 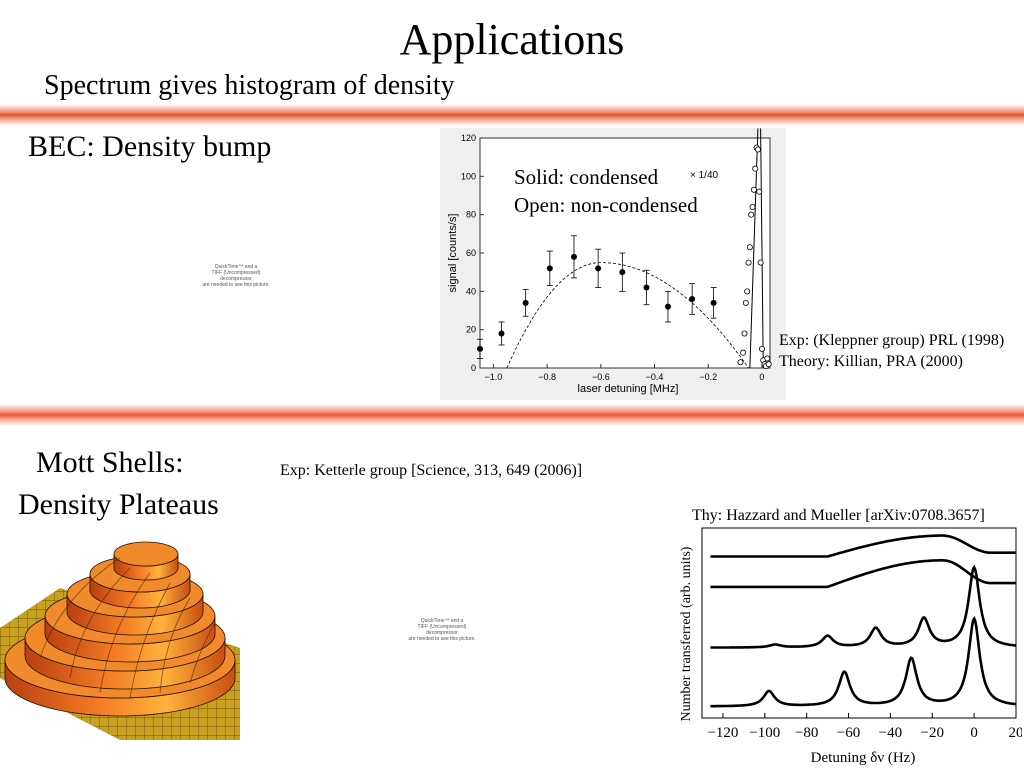 I want to click on y-tick-label: 20, so click(x=471, y=330).